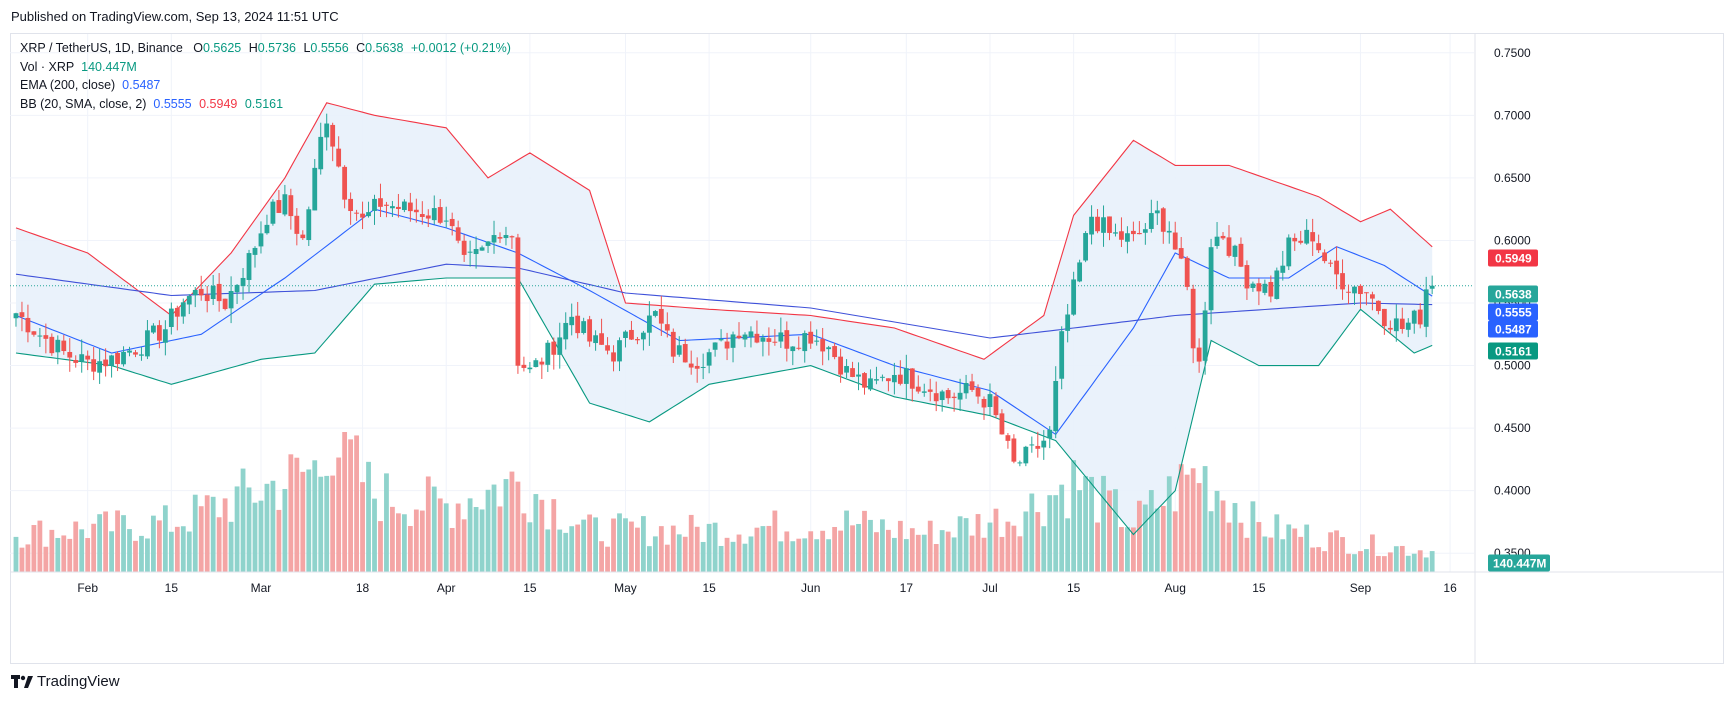 The width and height of the screenshot is (1734, 703). I want to click on legend-volume-row: Vol · XRP 140.447M, so click(265, 67).